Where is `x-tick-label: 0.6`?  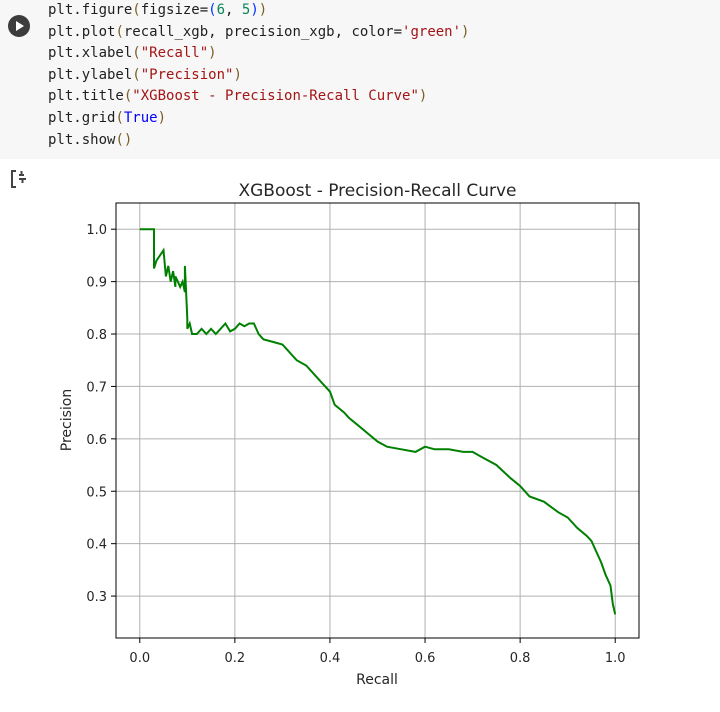 x-tick-label: 0.6 is located at coordinates (425, 658).